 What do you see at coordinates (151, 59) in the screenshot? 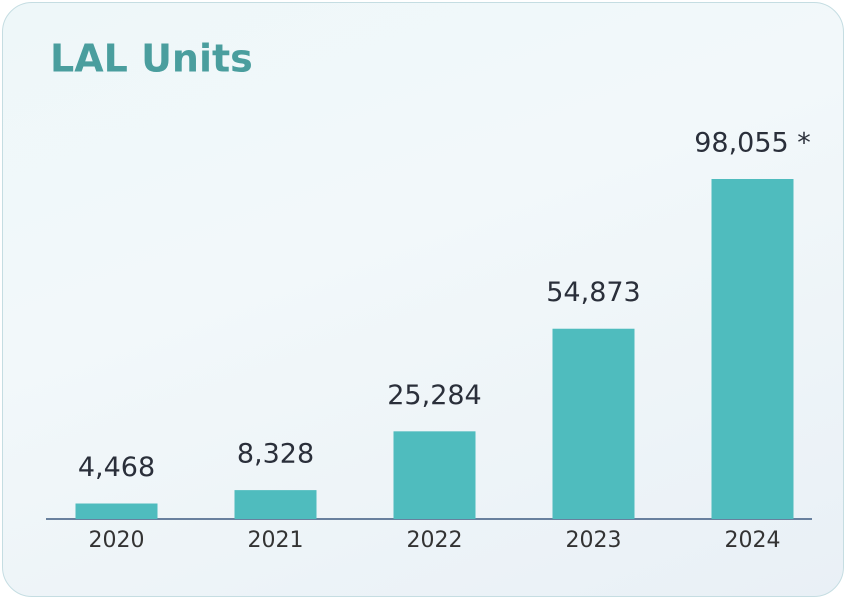
I see `chart-title: LAL Units` at bounding box center [151, 59].